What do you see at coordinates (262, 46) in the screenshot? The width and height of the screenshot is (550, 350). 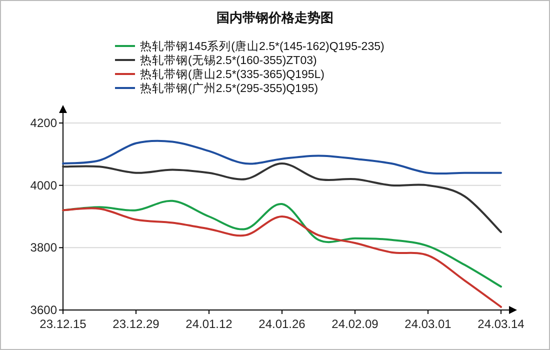 I see `legend-label: 热轧带钢145系列(唐山2.5*(145-162)Q195-235)` at bounding box center [262, 46].